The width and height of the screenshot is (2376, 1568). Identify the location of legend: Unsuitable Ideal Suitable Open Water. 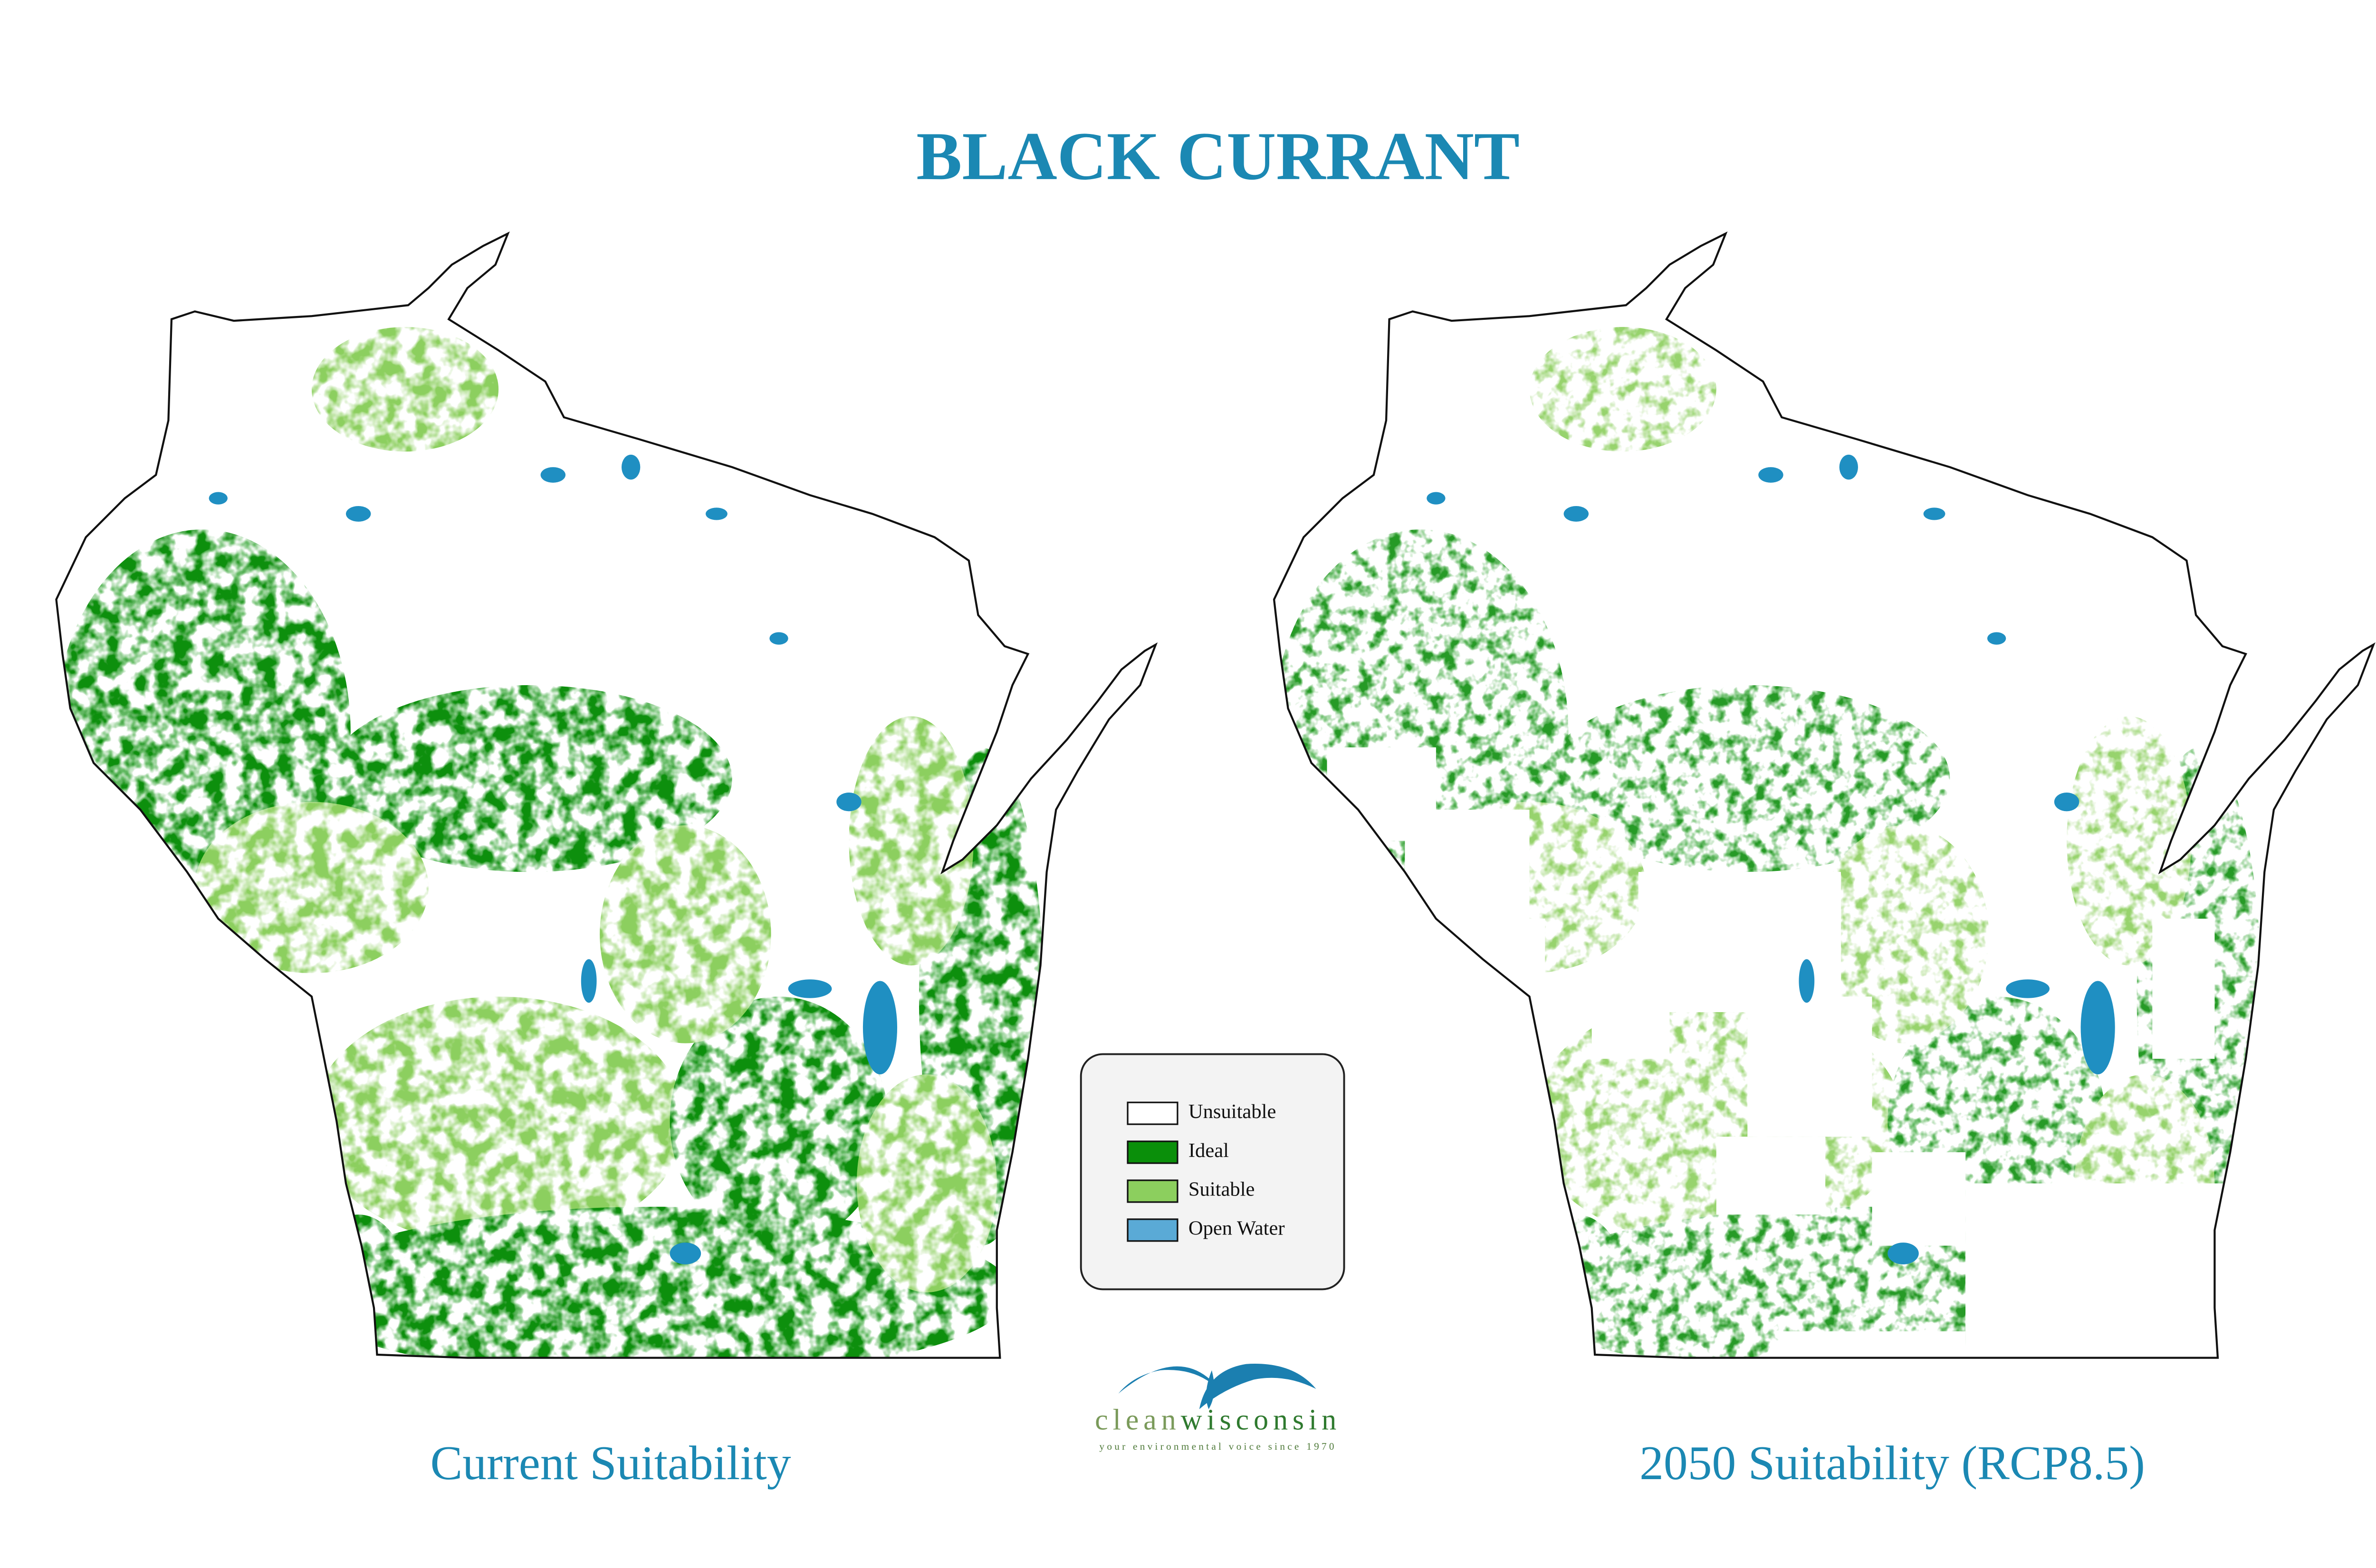
(1212, 1172).